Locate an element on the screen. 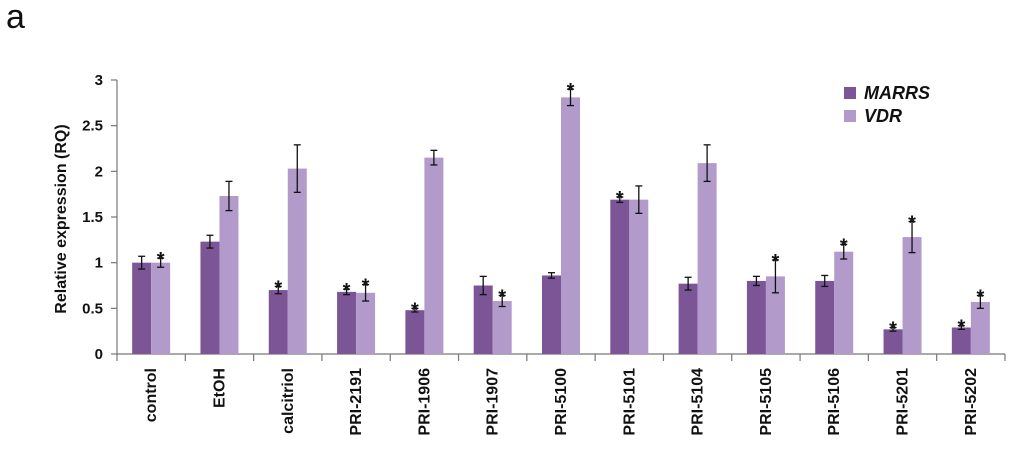 This screenshot has width=1024, height=464. x-category-label: calcitriol is located at coordinates (288, 401).